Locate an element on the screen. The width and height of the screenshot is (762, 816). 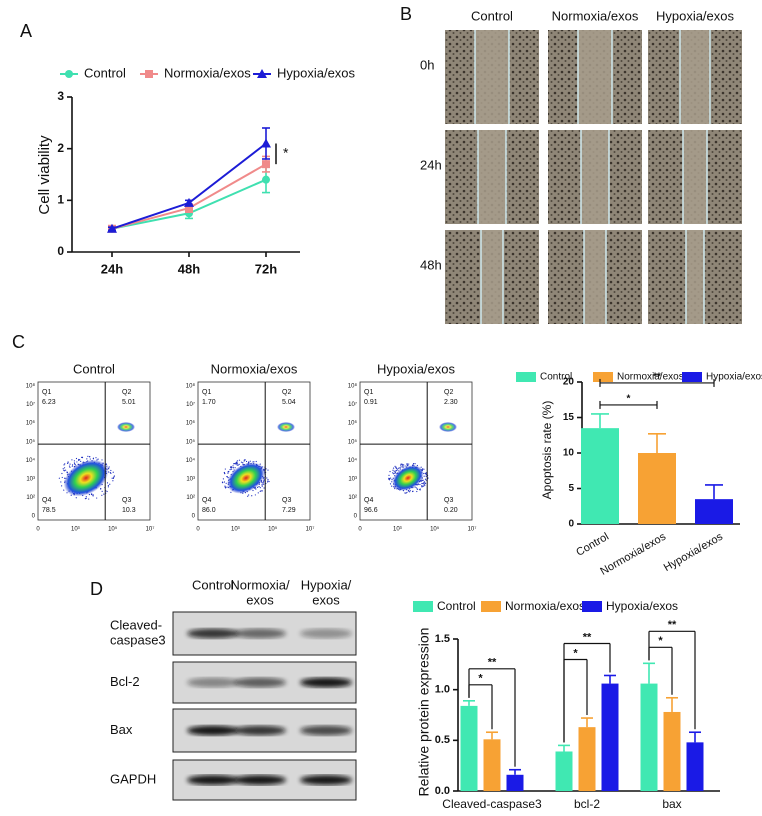
y-tick-label: 20 is located at coordinates (569, 382).